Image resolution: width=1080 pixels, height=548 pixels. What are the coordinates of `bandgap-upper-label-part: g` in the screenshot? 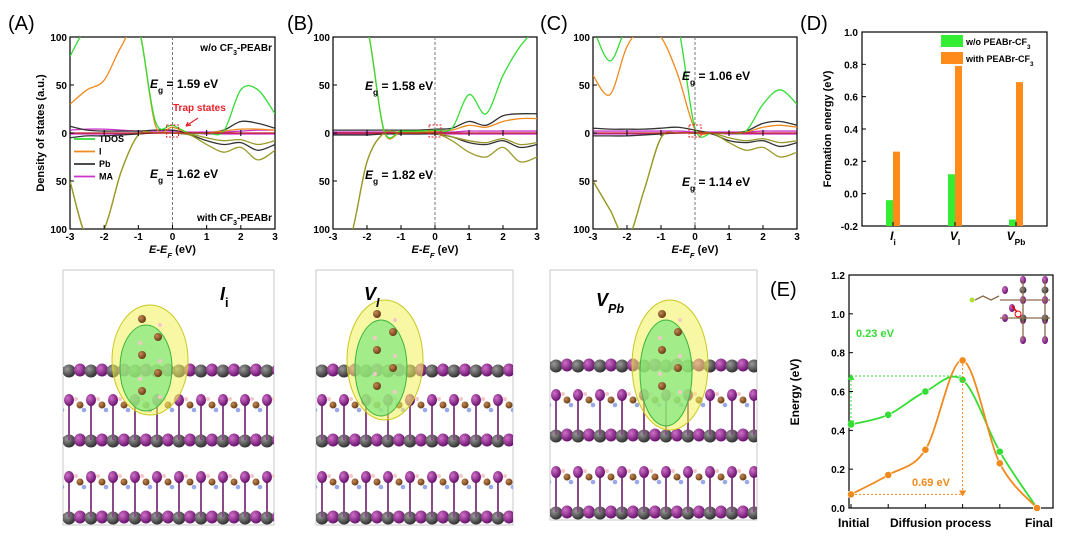 It's located at (375, 92).